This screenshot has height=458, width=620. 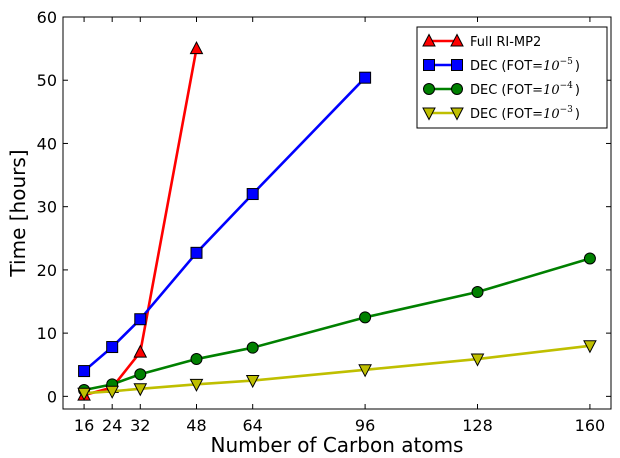 I want to click on legend-label: Full RI-MP2, so click(x=505, y=42).